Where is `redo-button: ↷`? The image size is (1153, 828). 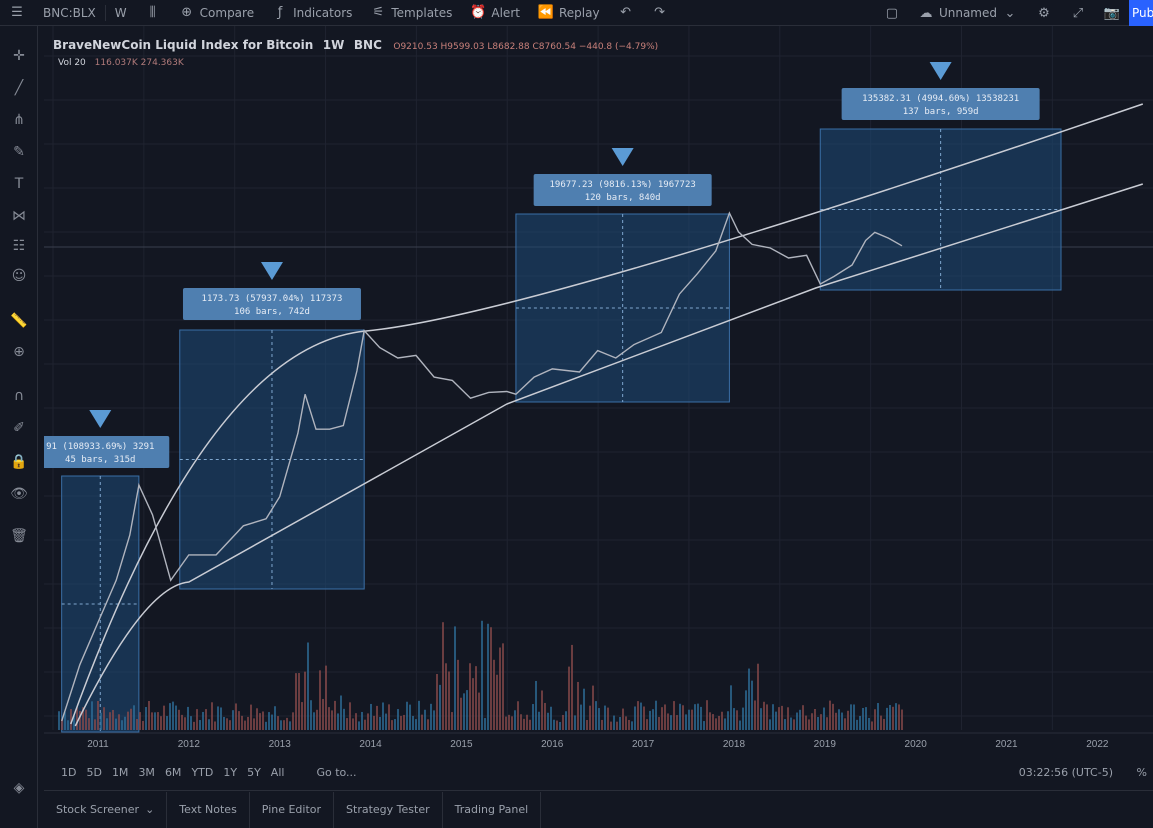 redo-button: ↷ is located at coordinates (660, 13).